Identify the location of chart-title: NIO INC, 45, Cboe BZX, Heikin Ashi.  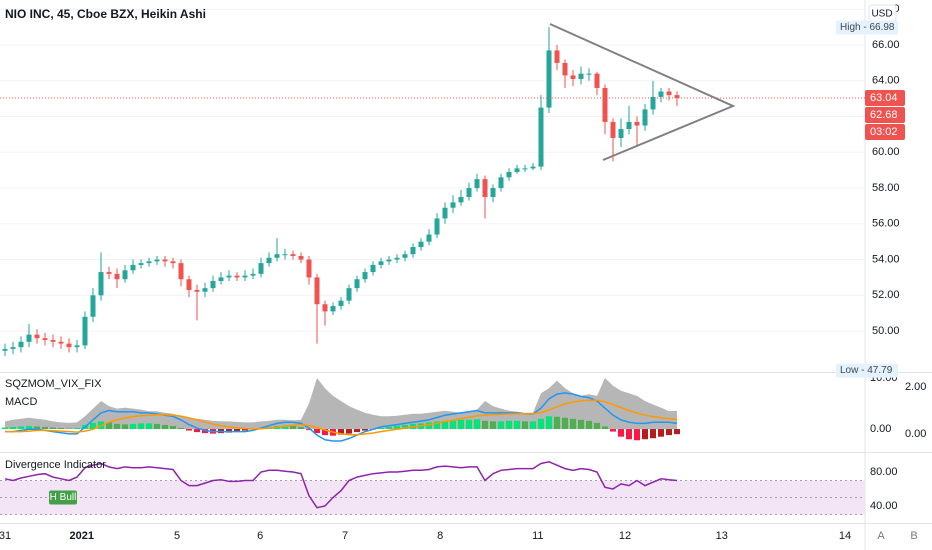
(105, 14).